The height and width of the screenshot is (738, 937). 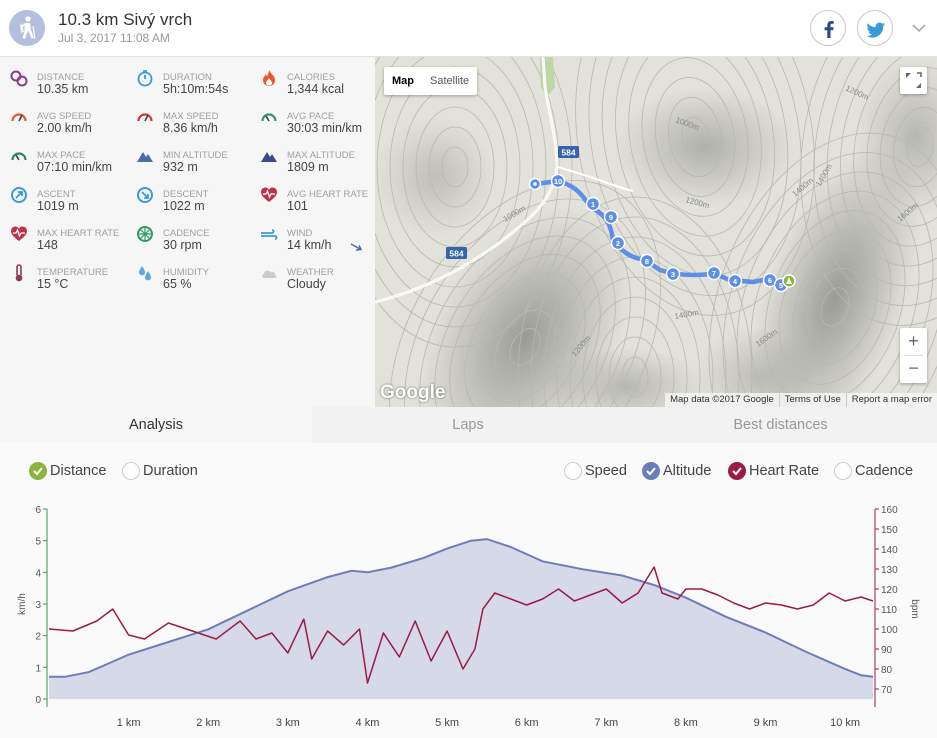 I want to click on x-tick-label: 7 km, so click(x=606, y=723).